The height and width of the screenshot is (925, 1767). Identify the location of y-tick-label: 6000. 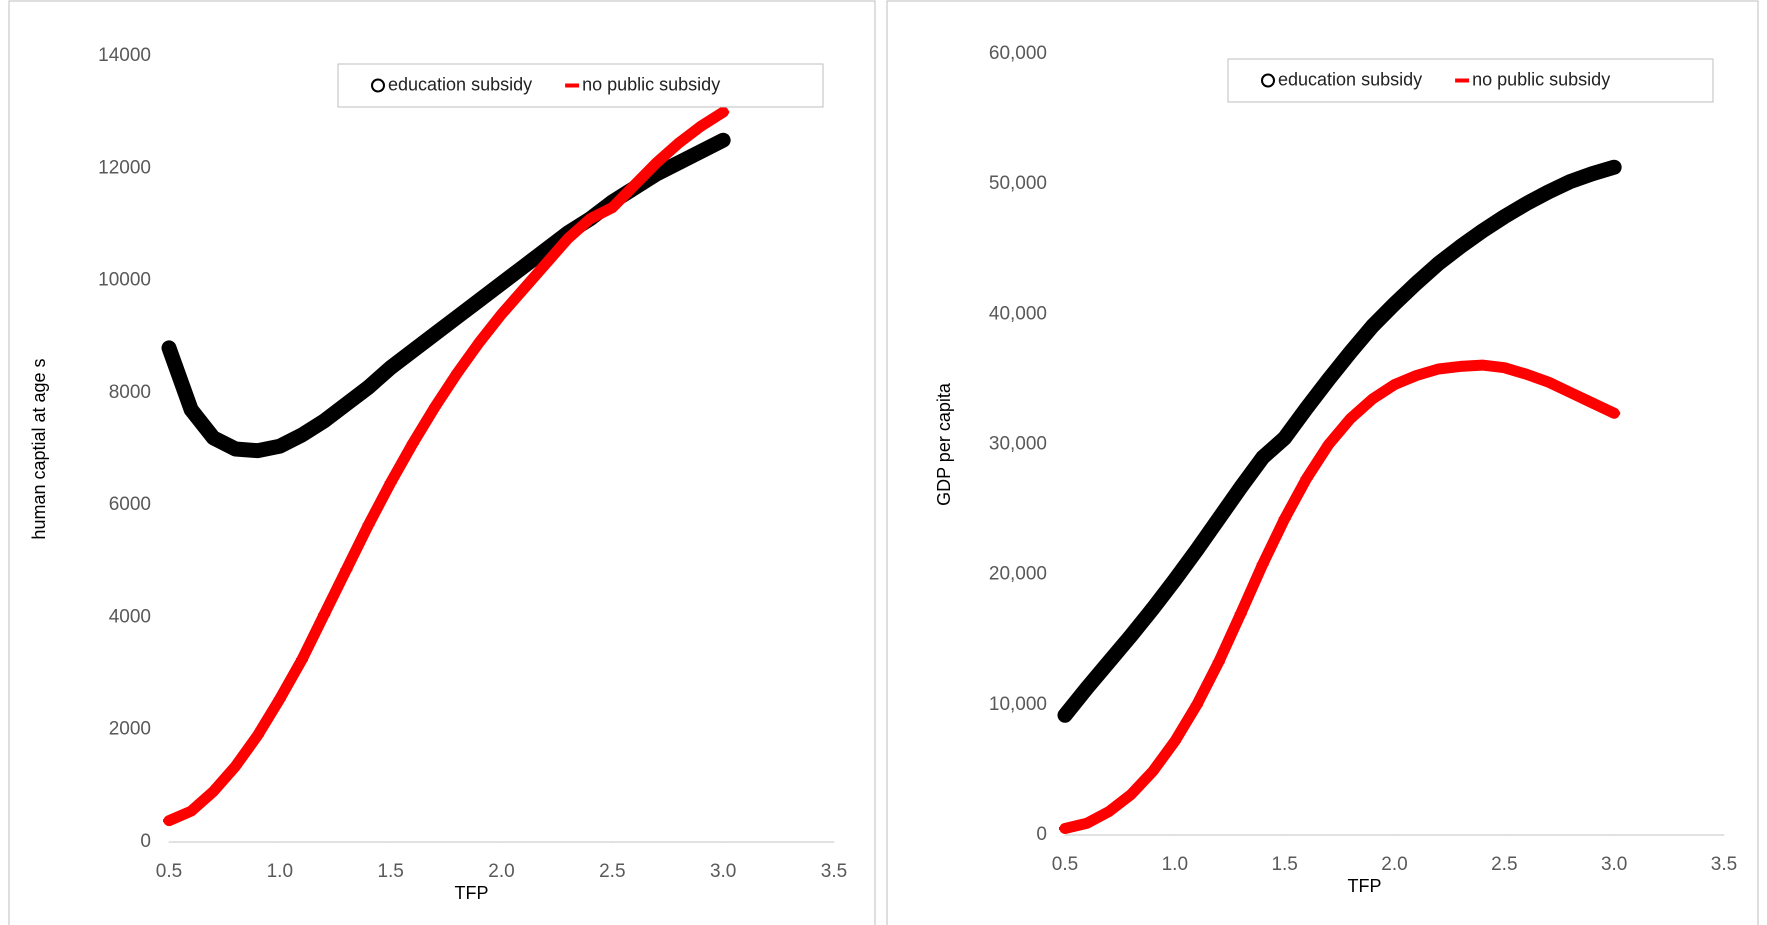
(130, 504).